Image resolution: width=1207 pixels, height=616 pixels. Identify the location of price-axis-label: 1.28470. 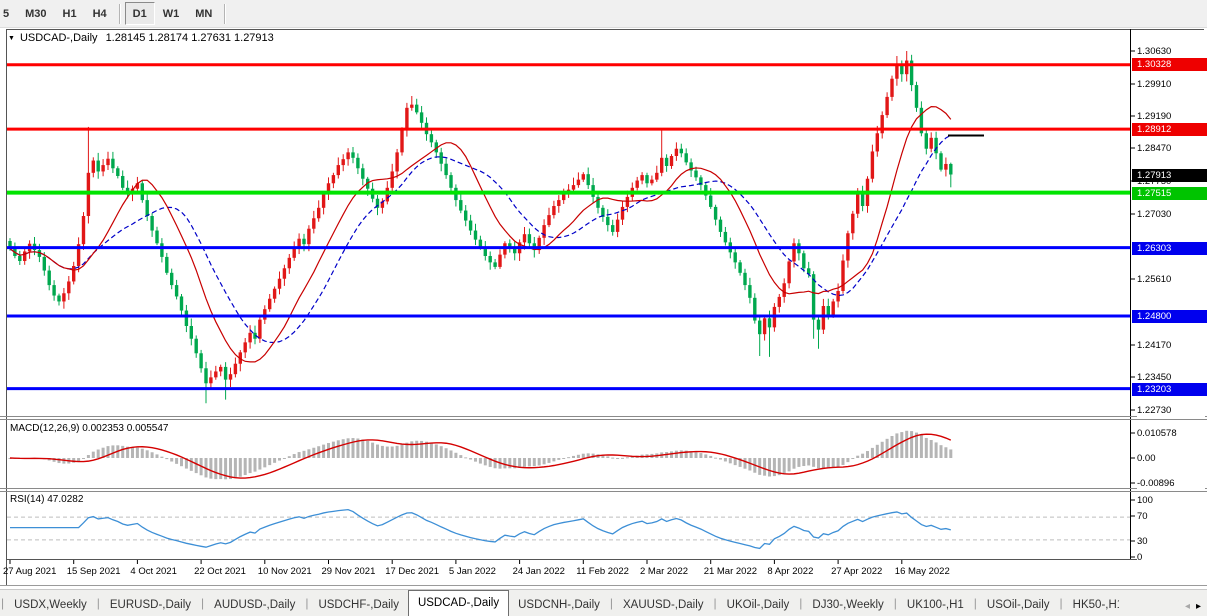
(1171, 148).